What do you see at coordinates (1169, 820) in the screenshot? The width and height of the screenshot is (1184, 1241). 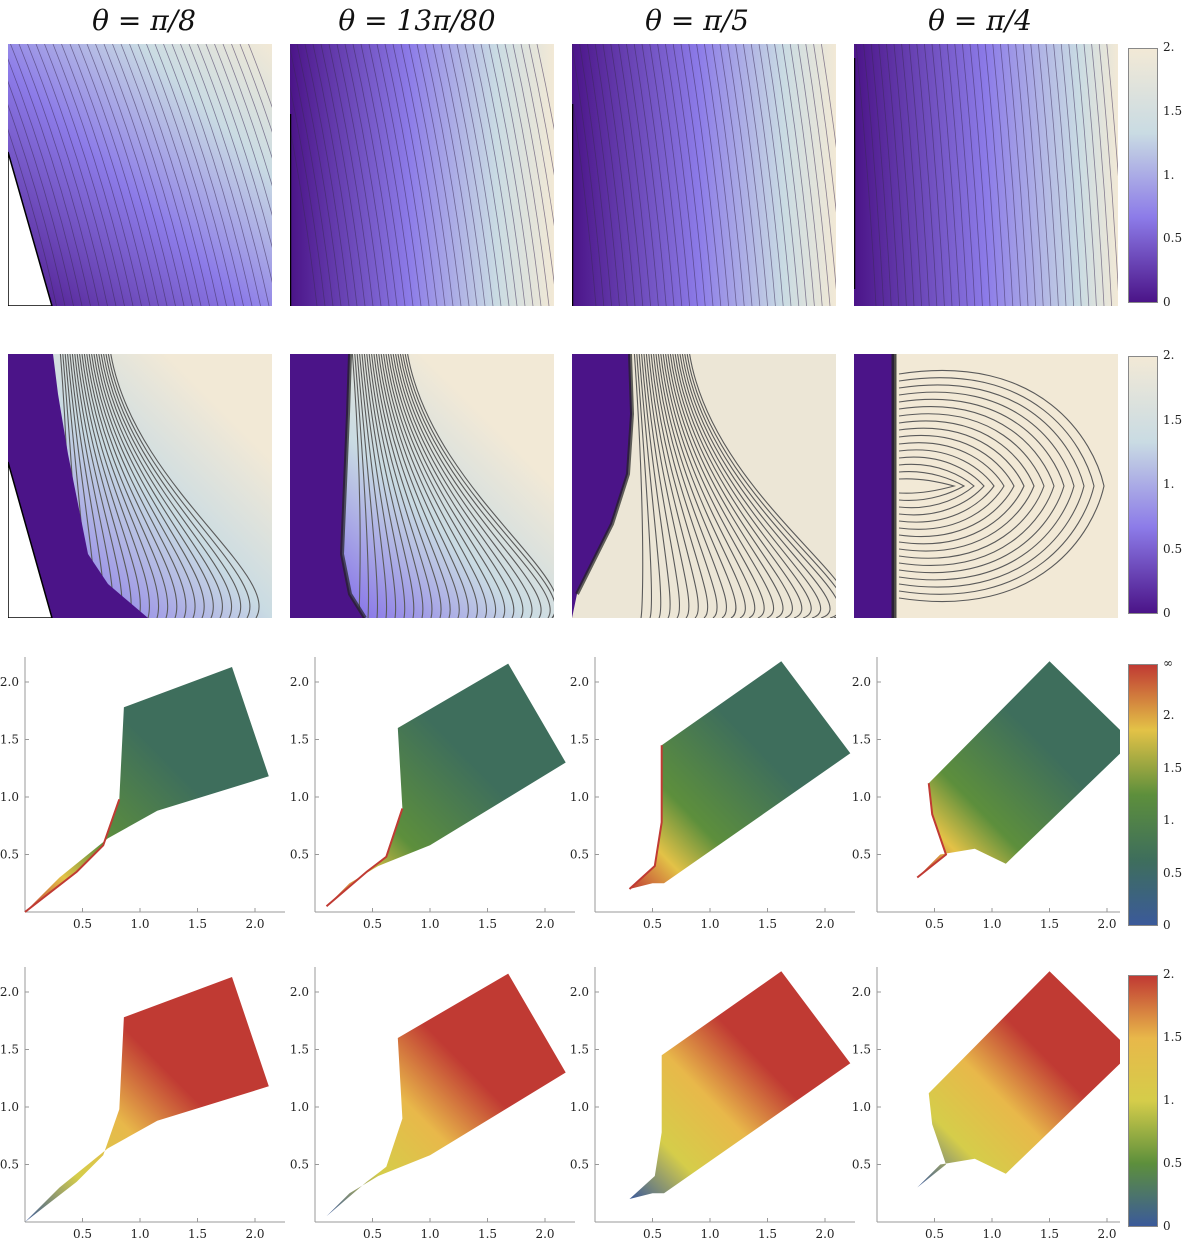 I see `colorbar-3-label: 1.` at bounding box center [1169, 820].